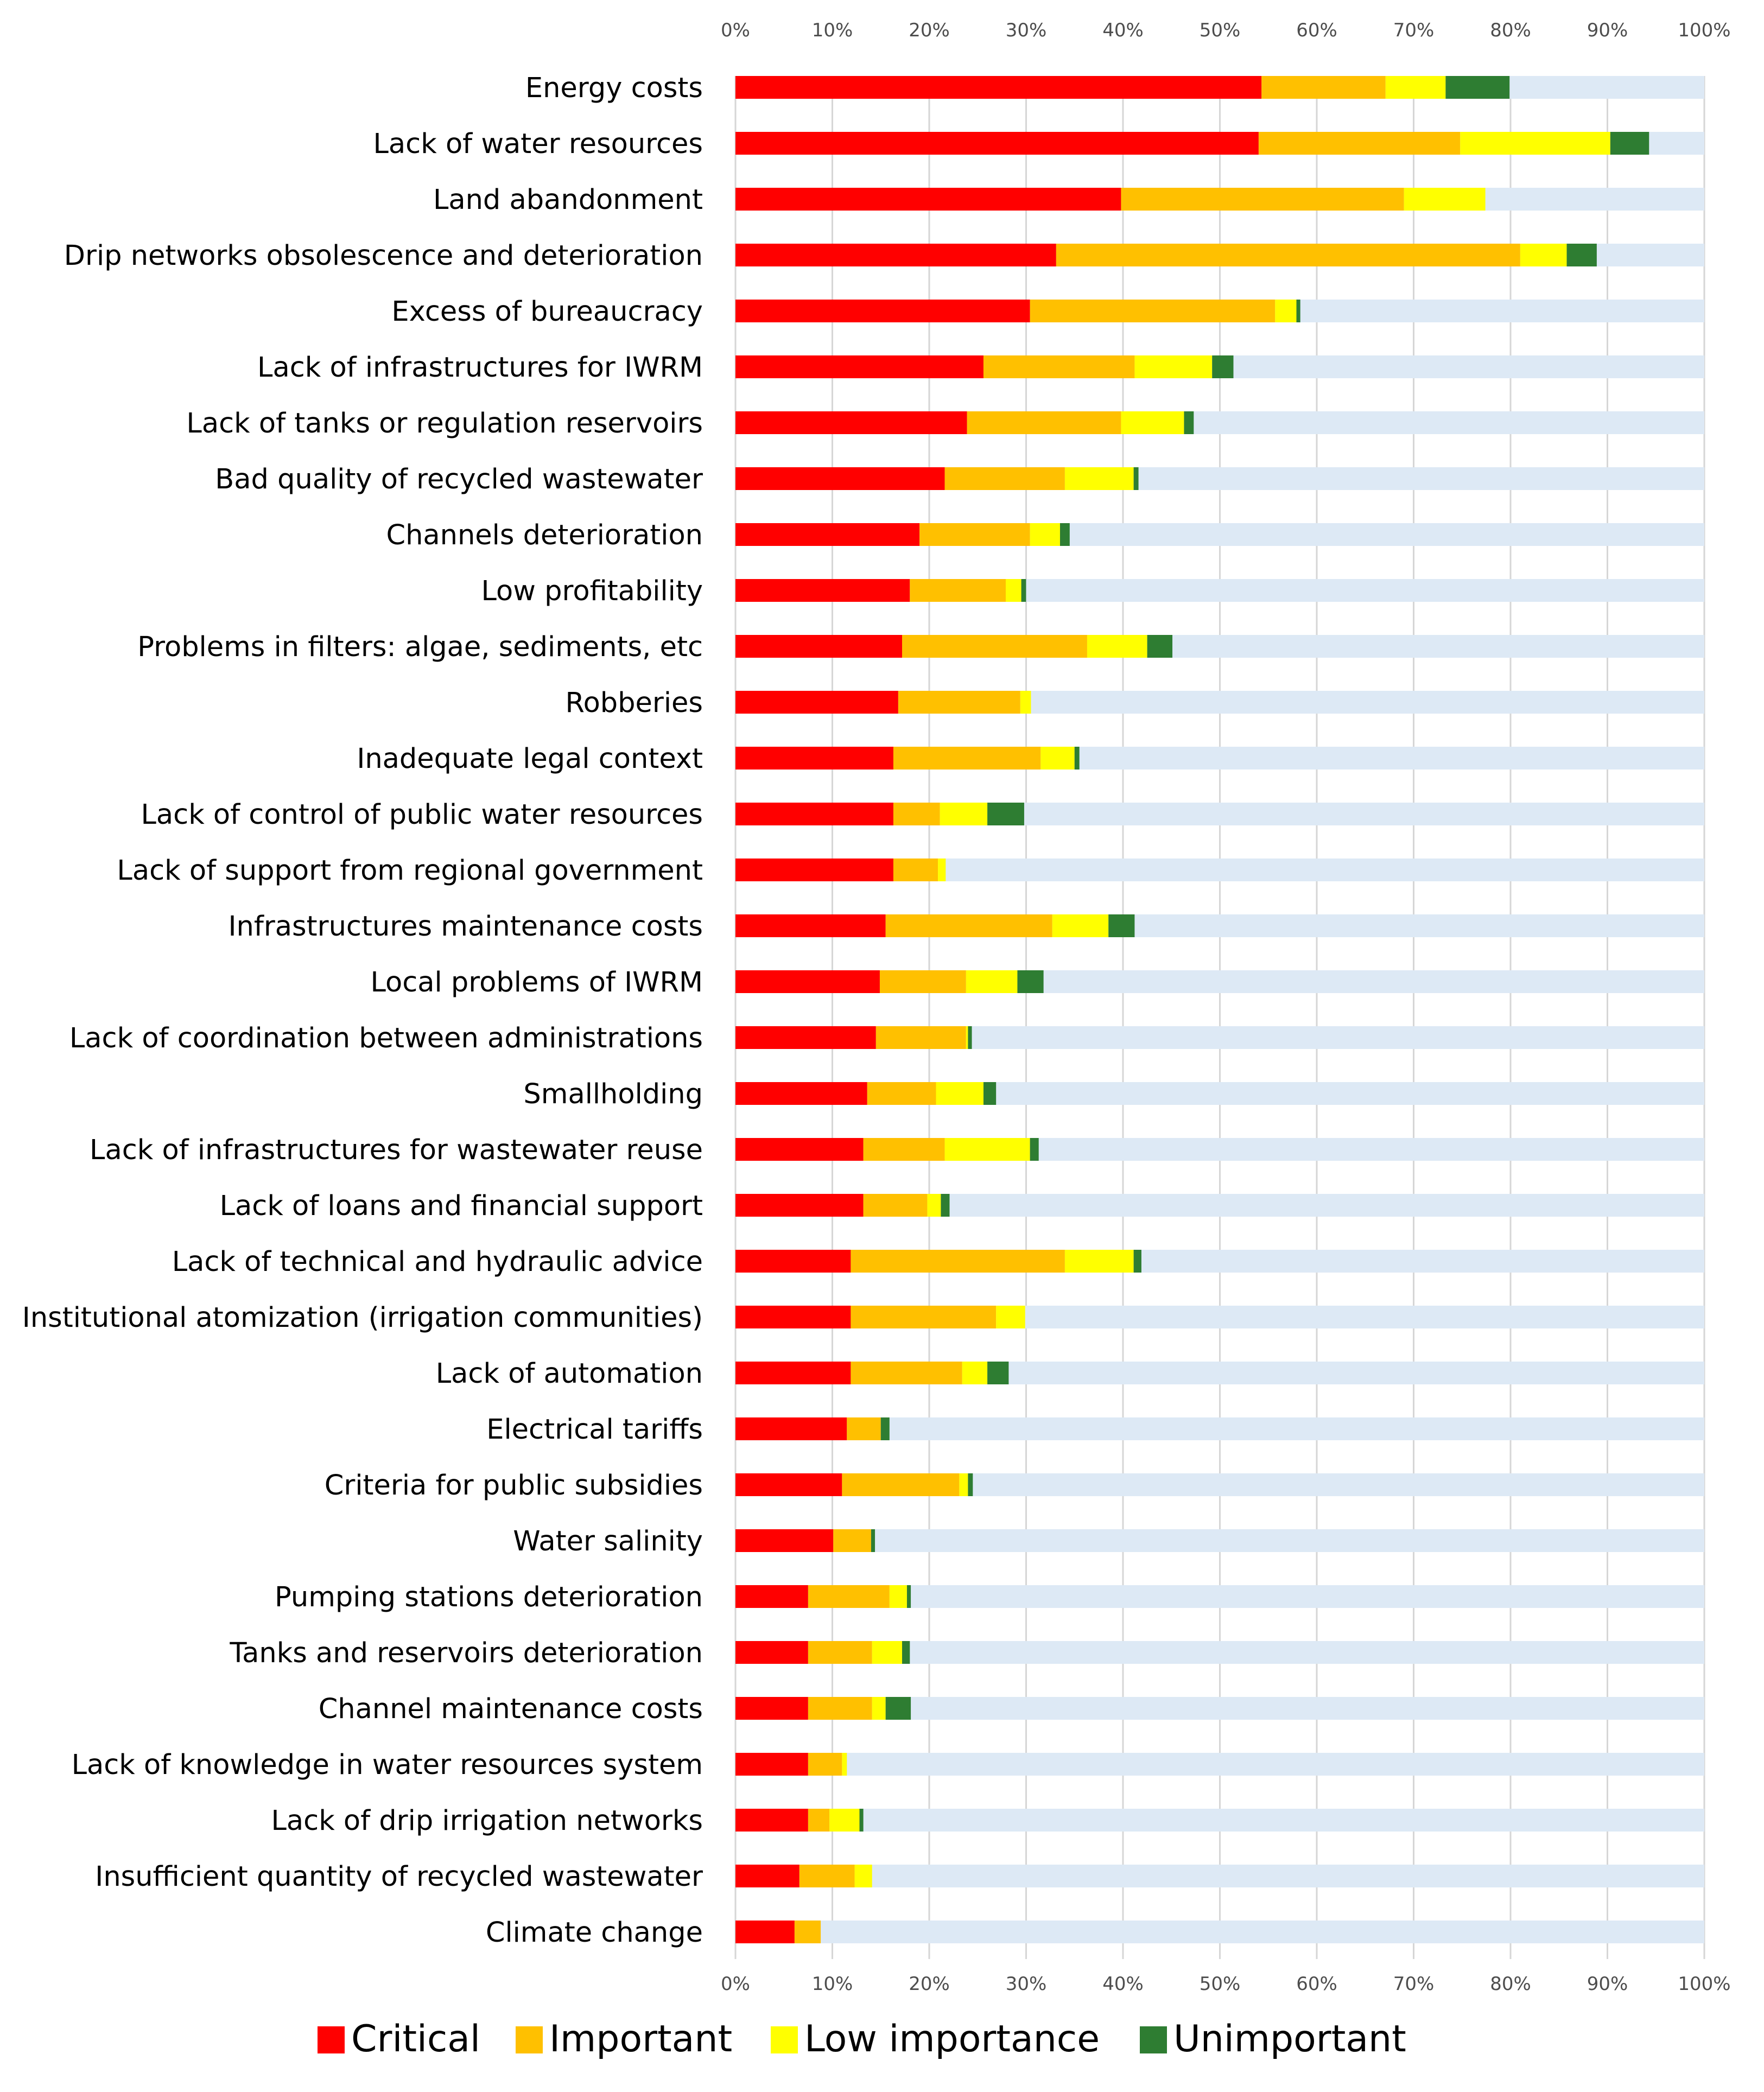 The width and height of the screenshot is (1764, 2092). I want to click on x-tick-label-top: 20%, so click(929, 30).